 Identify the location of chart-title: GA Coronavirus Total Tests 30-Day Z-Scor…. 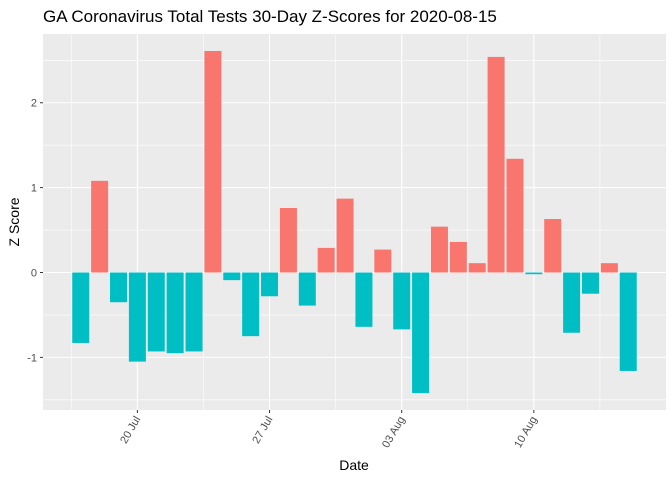
(270, 16).